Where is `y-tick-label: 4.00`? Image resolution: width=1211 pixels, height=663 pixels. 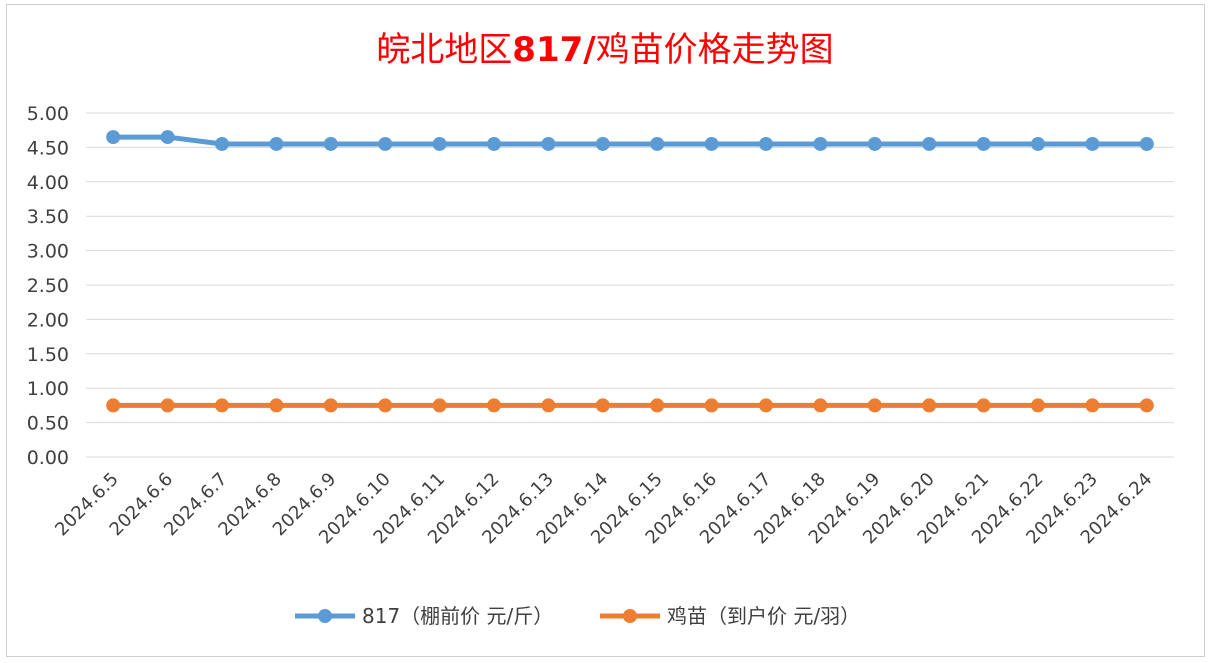 y-tick-label: 4.00 is located at coordinates (48, 183).